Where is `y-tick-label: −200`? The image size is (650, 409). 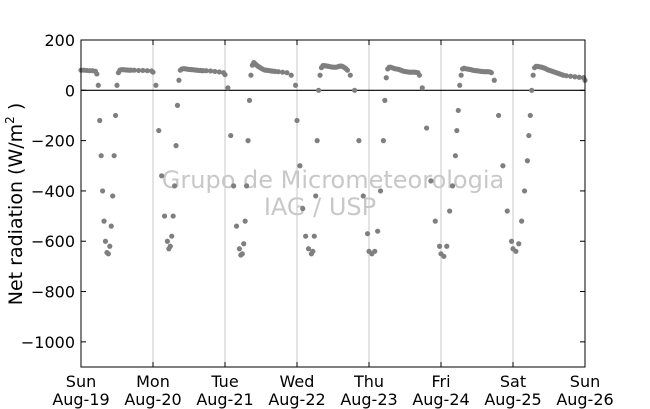 y-tick-label: −200 is located at coordinates (53, 141).